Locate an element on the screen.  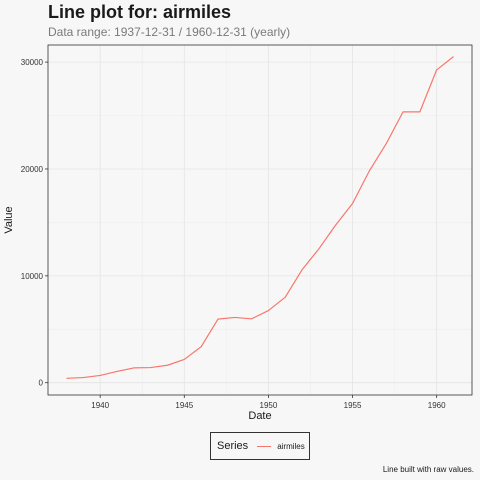
legend: Series airmiles is located at coordinates (260, 446).